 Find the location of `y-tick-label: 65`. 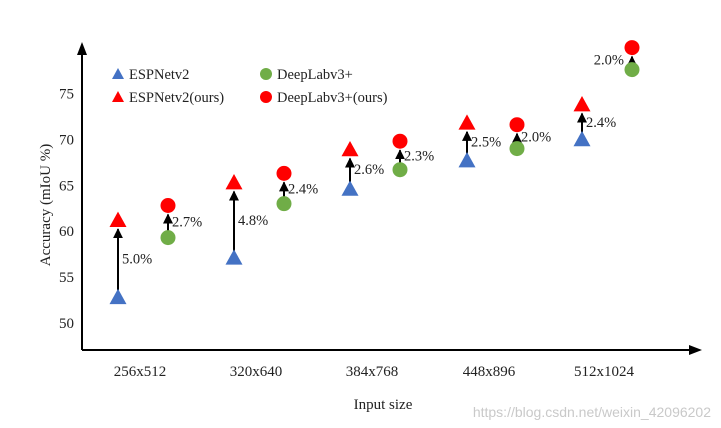

y-tick-label: 65 is located at coordinates (66, 186).